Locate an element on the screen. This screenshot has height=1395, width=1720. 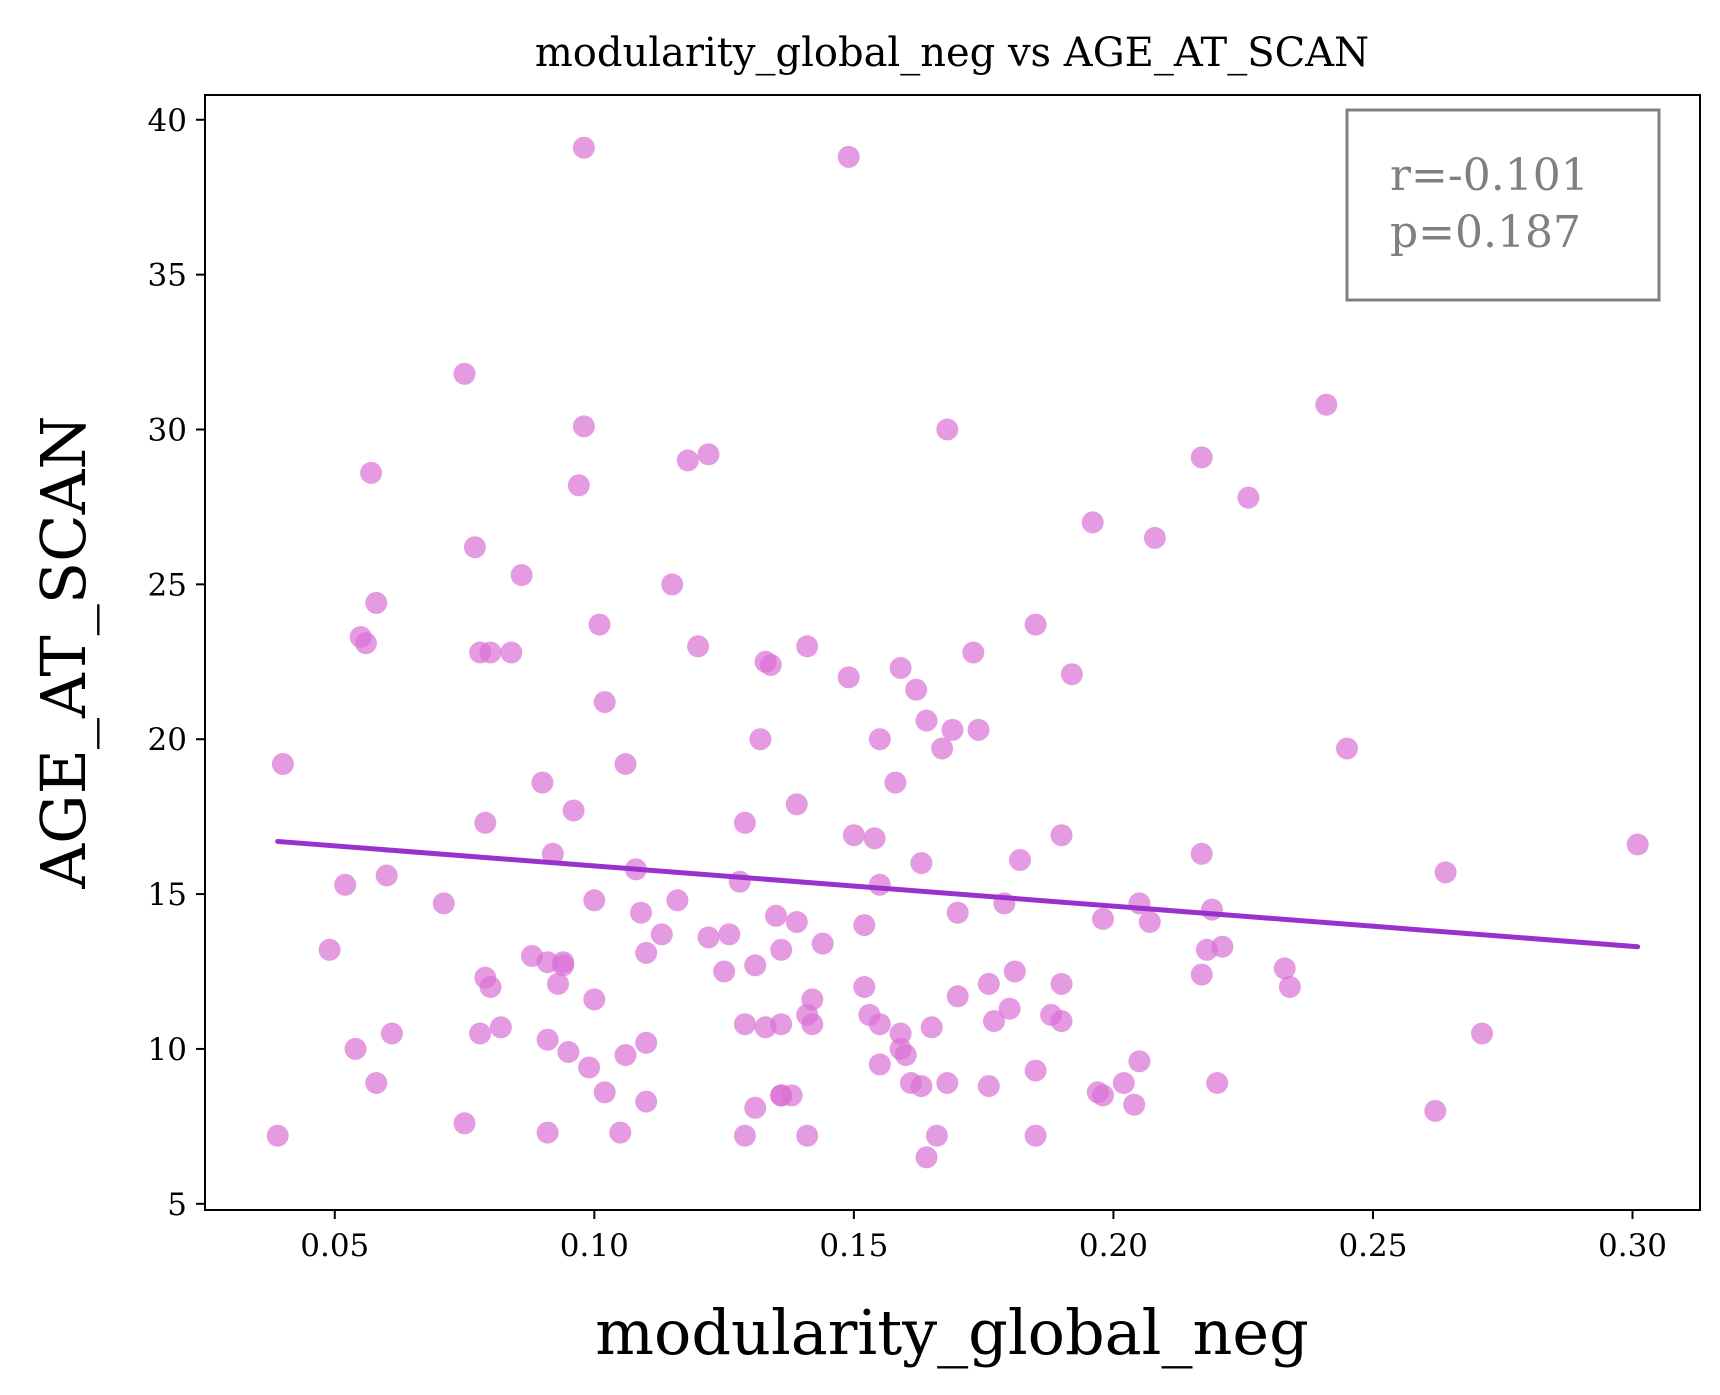
x-tick-label: 0.30 is located at coordinates (1632, 1246).